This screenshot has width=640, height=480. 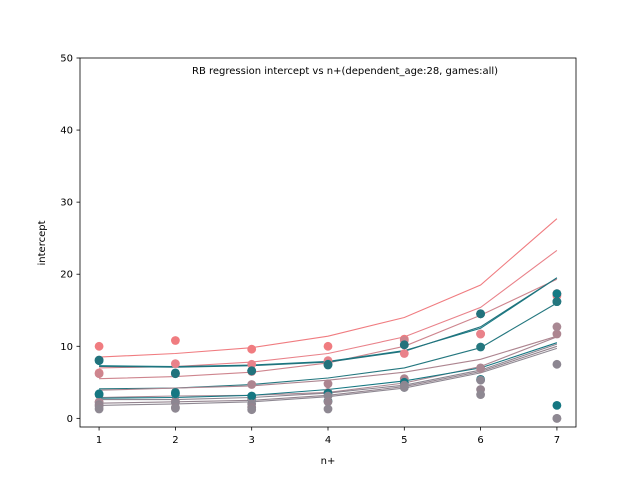 What do you see at coordinates (175, 440) in the screenshot?
I see `x-tick-label: 2` at bounding box center [175, 440].